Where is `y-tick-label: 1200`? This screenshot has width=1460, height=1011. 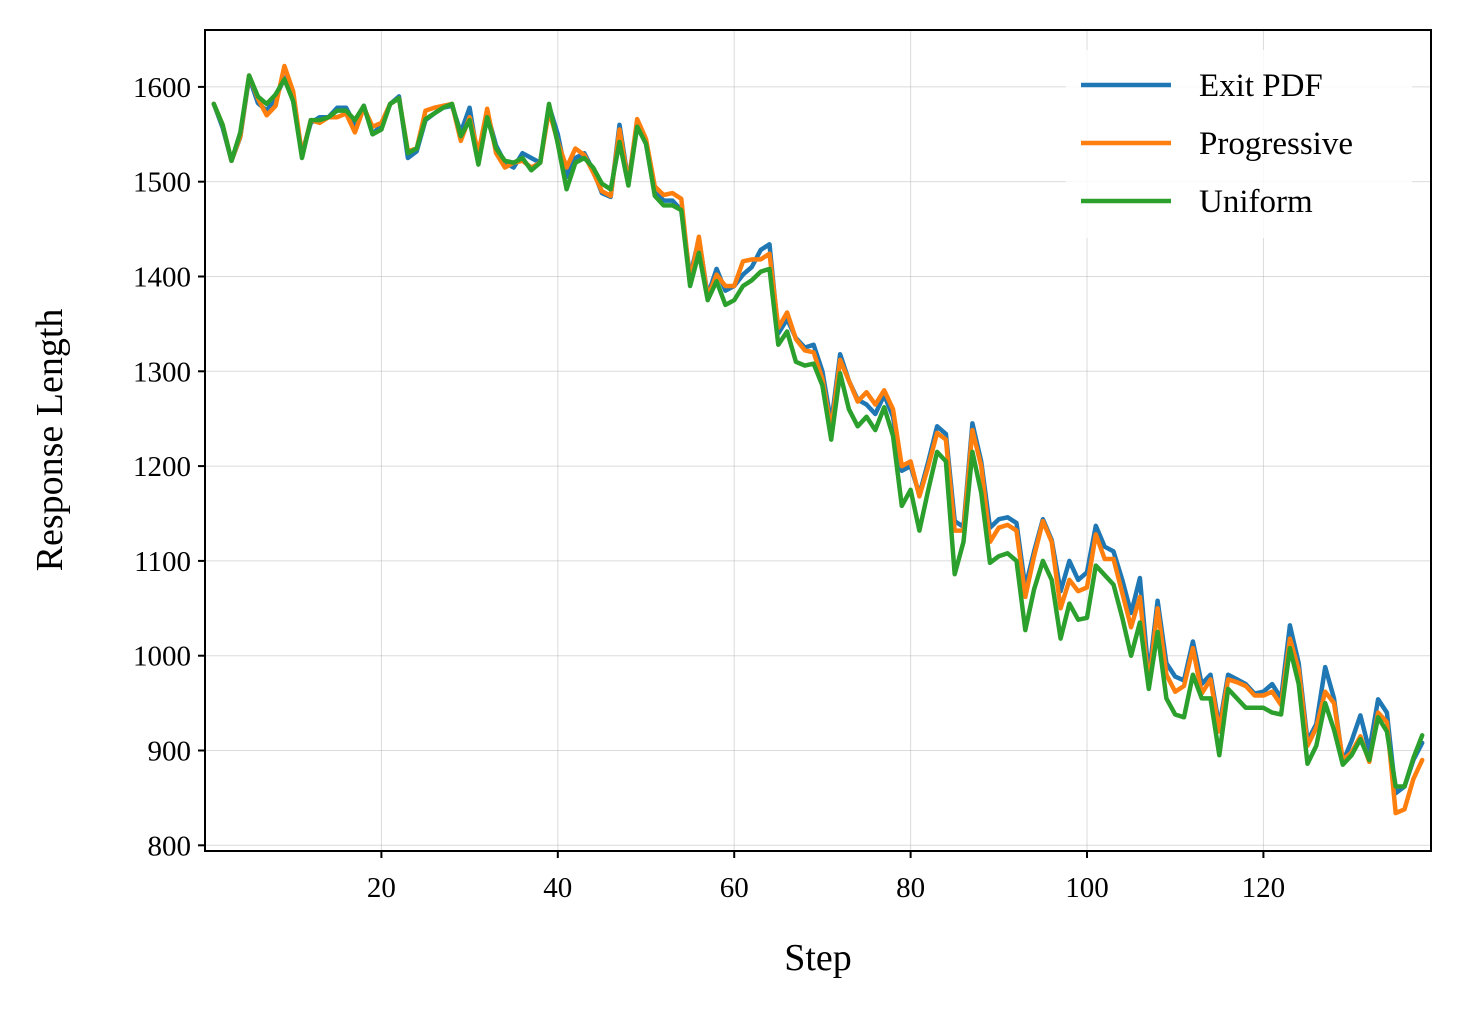 y-tick-label: 1200 is located at coordinates (162, 467).